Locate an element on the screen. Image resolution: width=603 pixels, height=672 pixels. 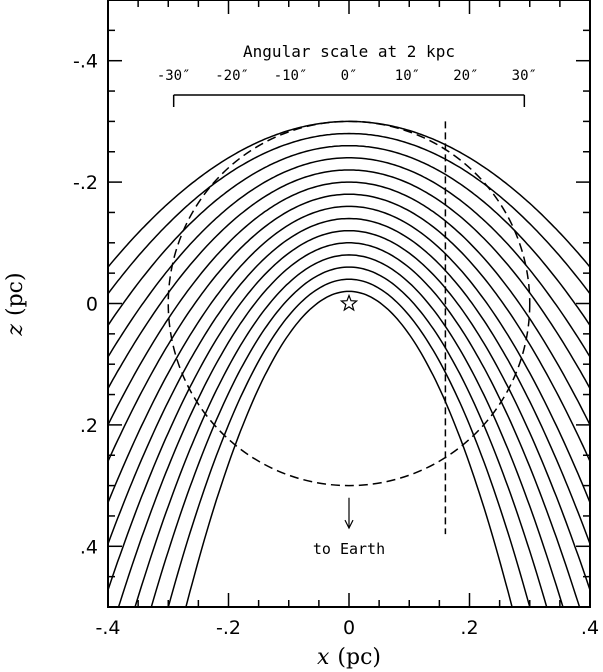
y-axis-title: z (pc) is located at coordinates (15, 304).